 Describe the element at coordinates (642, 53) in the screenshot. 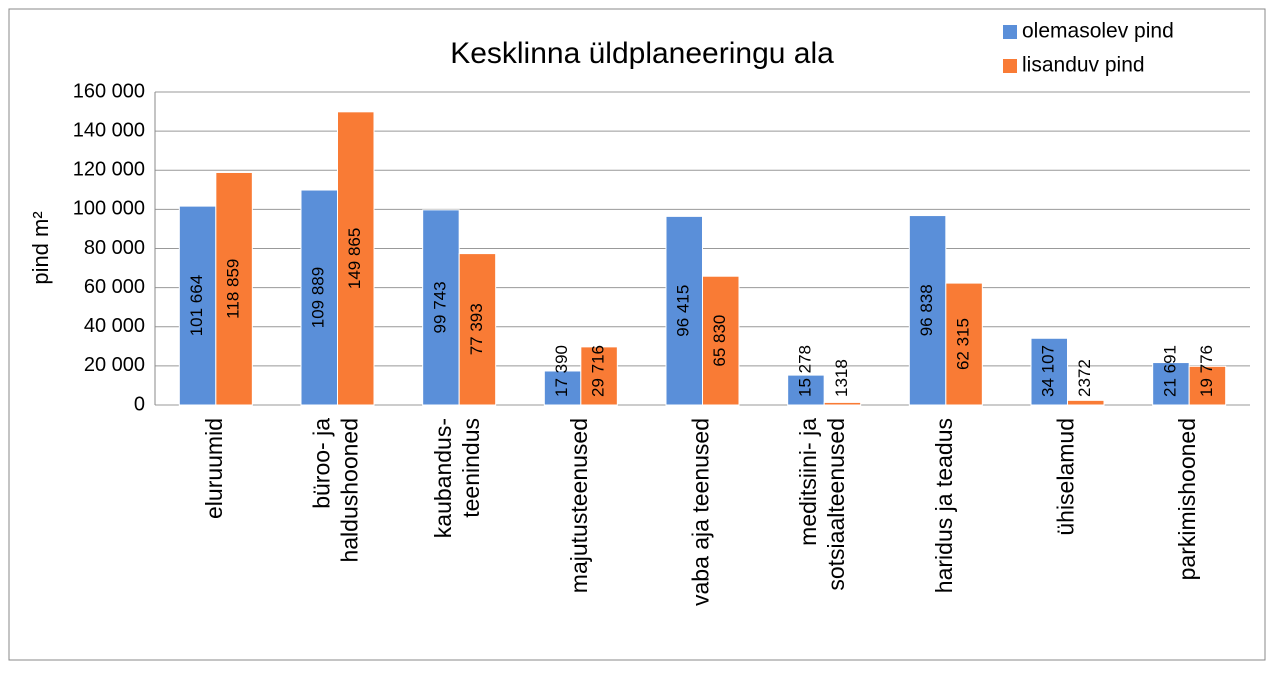

I see `chart-title: Kesklinna üldplaneeringu ala` at that location.